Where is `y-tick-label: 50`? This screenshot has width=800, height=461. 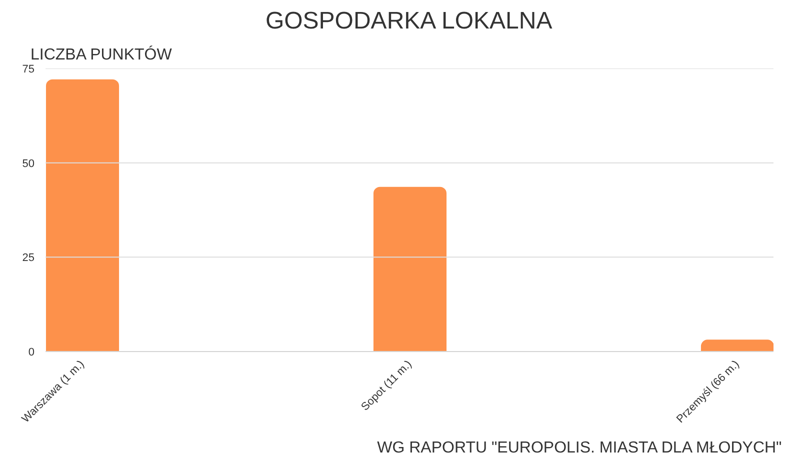
y-tick-label: 50 is located at coordinates (28, 164).